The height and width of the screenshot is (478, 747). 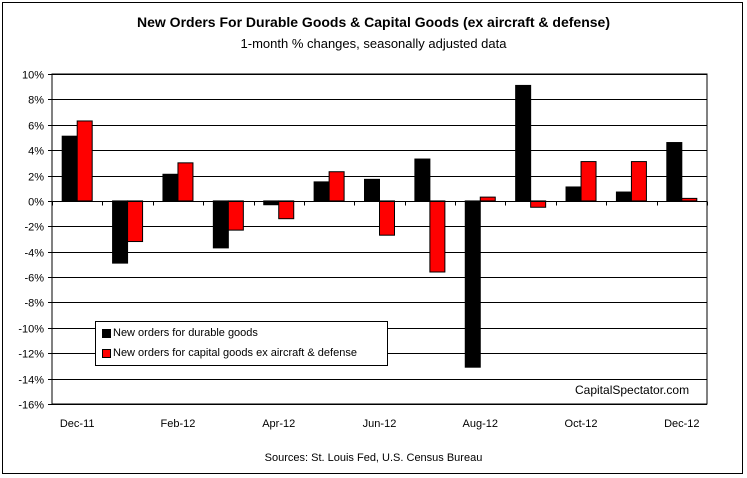 What do you see at coordinates (31, 406) in the screenshot?
I see `y-tick-label: -16%` at bounding box center [31, 406].